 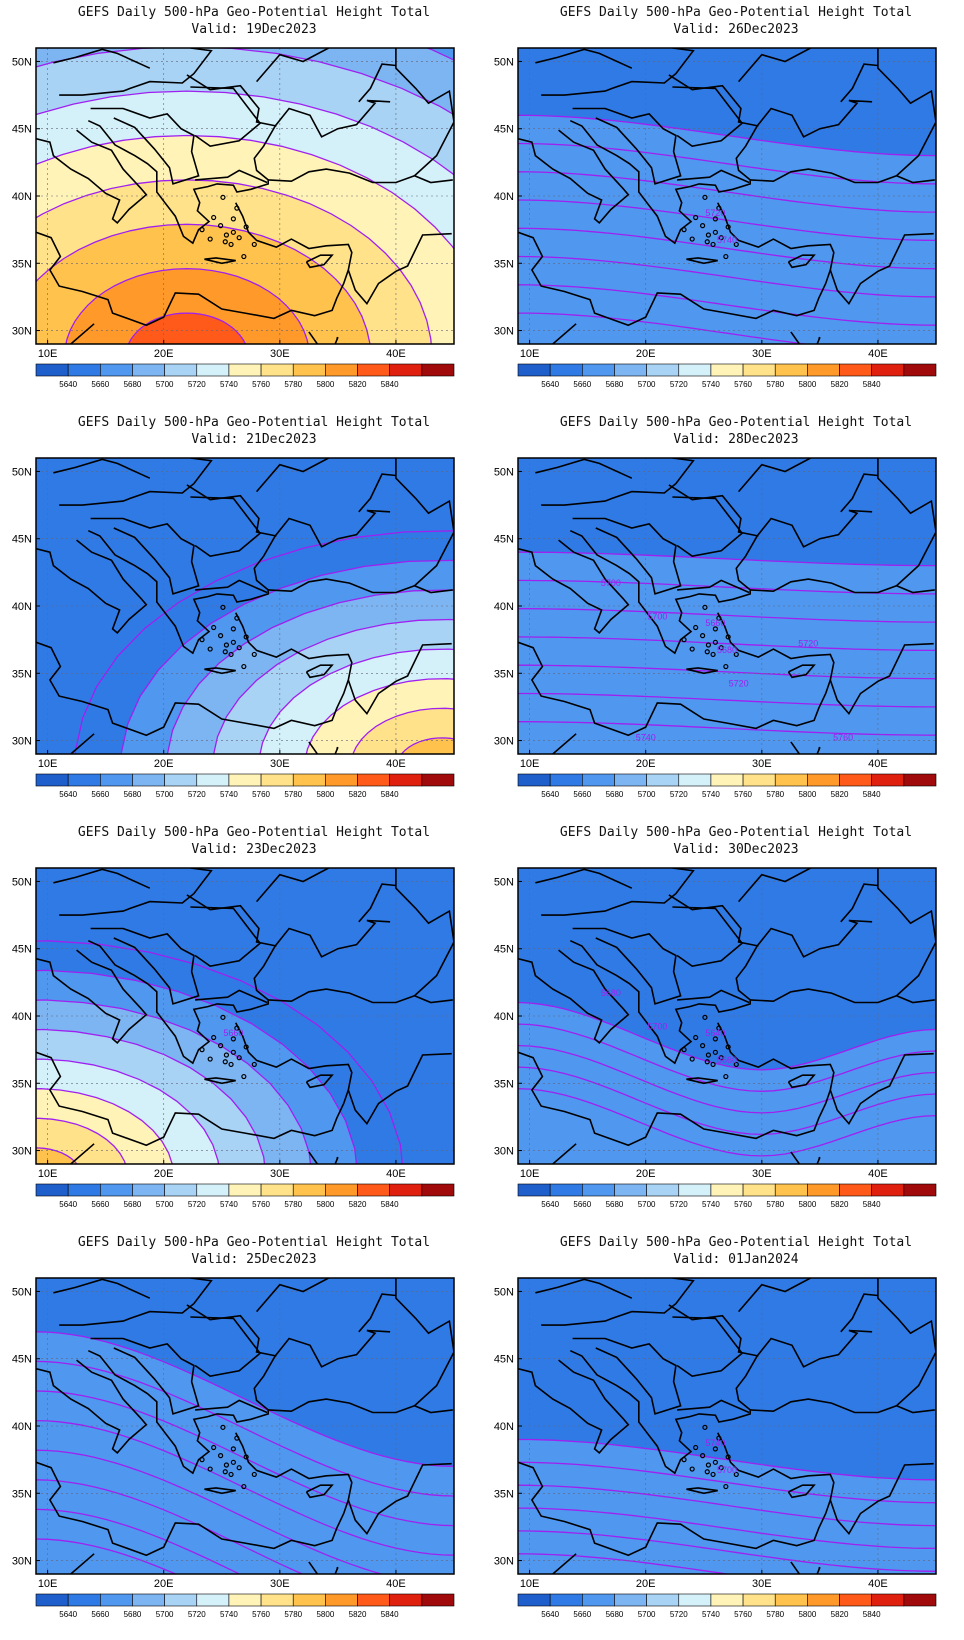 I want to click on latitude-label: 30N, so click(x=22, y=1562).